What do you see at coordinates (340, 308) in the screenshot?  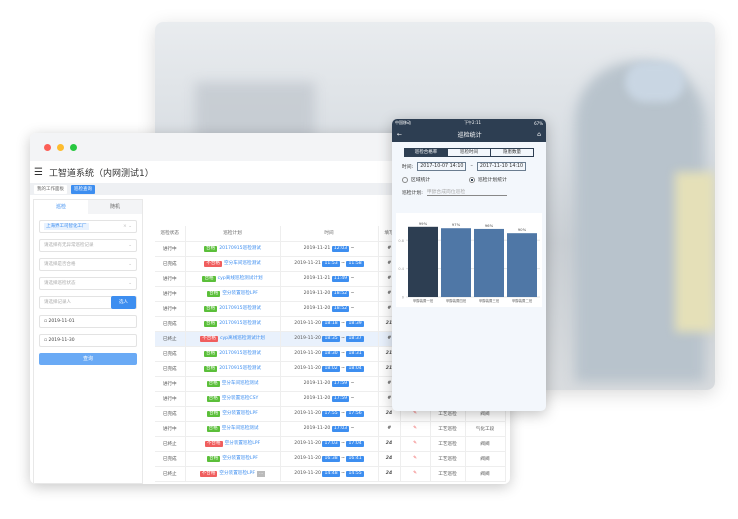 I see `start-time: 18:52` at bounding box center [340, 308].